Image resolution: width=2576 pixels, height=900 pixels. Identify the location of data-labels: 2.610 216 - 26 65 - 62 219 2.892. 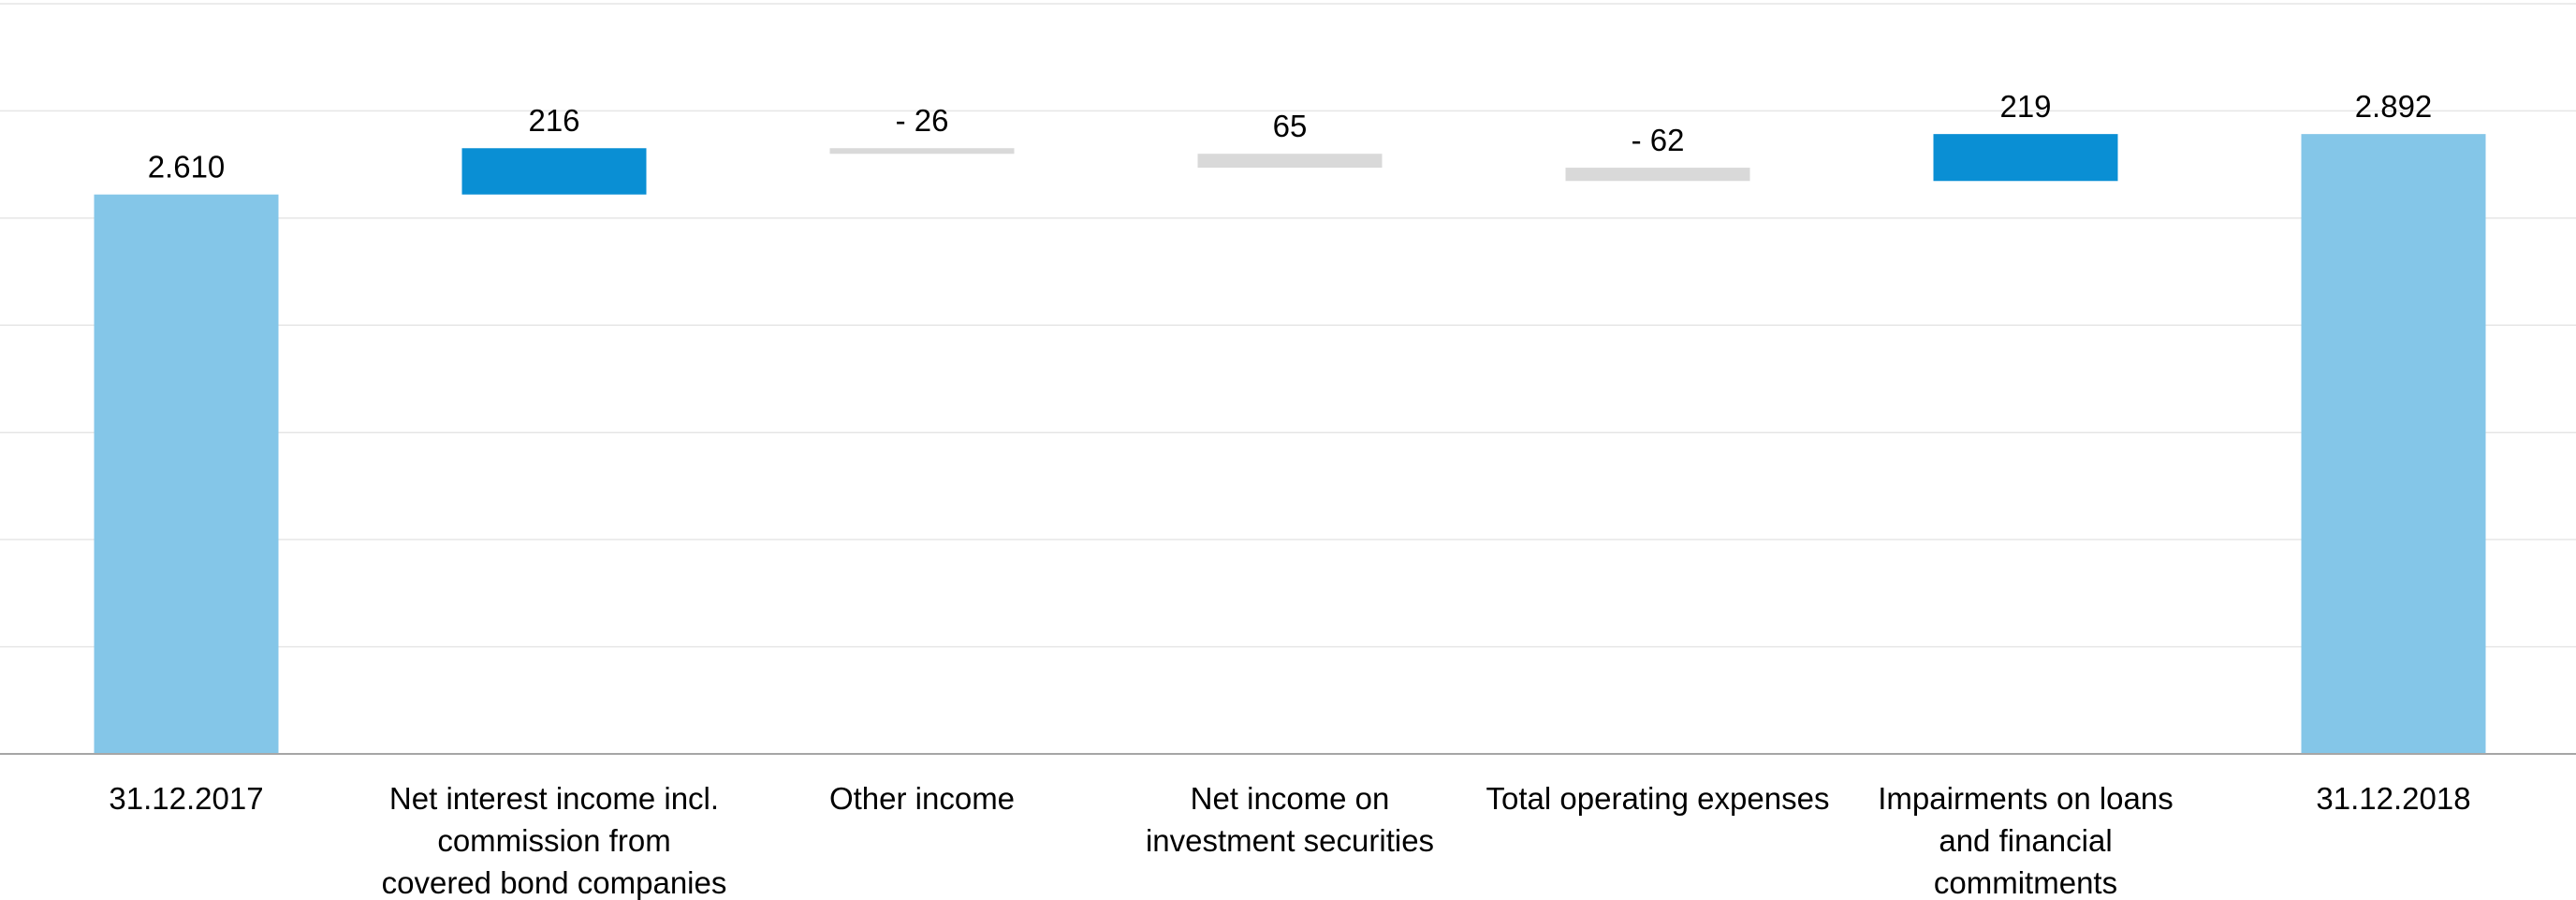
(1290, 136).